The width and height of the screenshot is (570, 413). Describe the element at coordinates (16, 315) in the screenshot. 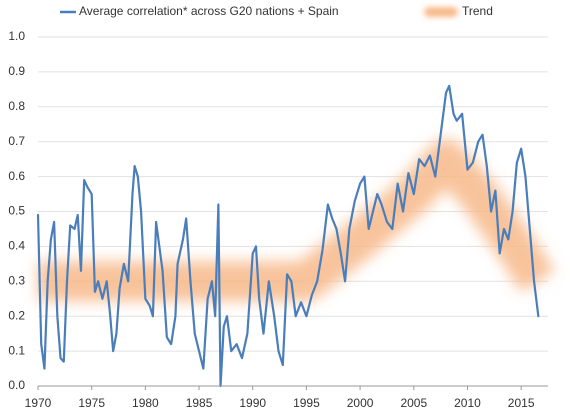

I see `y-tick-label: 0.2` at that location.